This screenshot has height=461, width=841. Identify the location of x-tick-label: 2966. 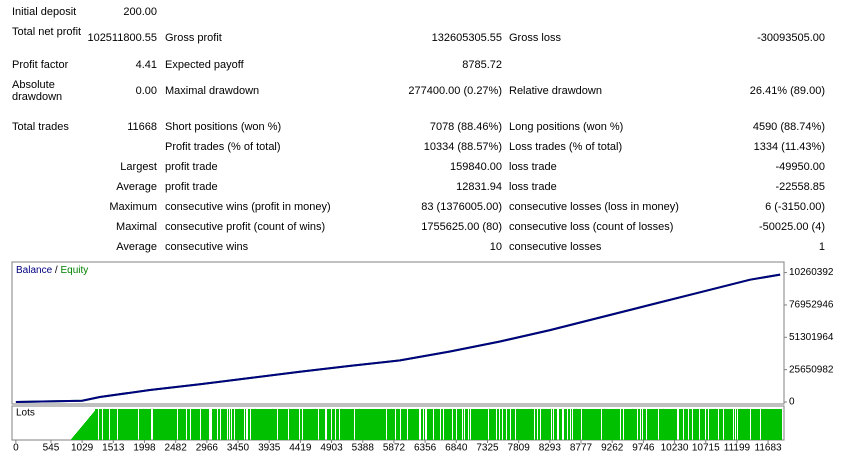
(207, 448).